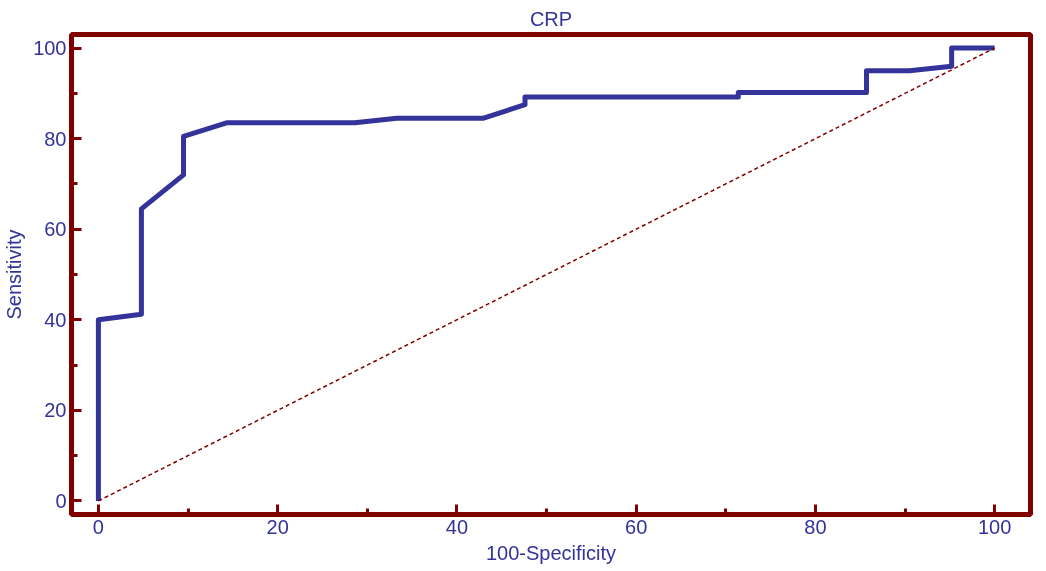 The height and width of the screenshot is (571, 1046). I want to click on x-tick-label: 100, so click(994, 526).